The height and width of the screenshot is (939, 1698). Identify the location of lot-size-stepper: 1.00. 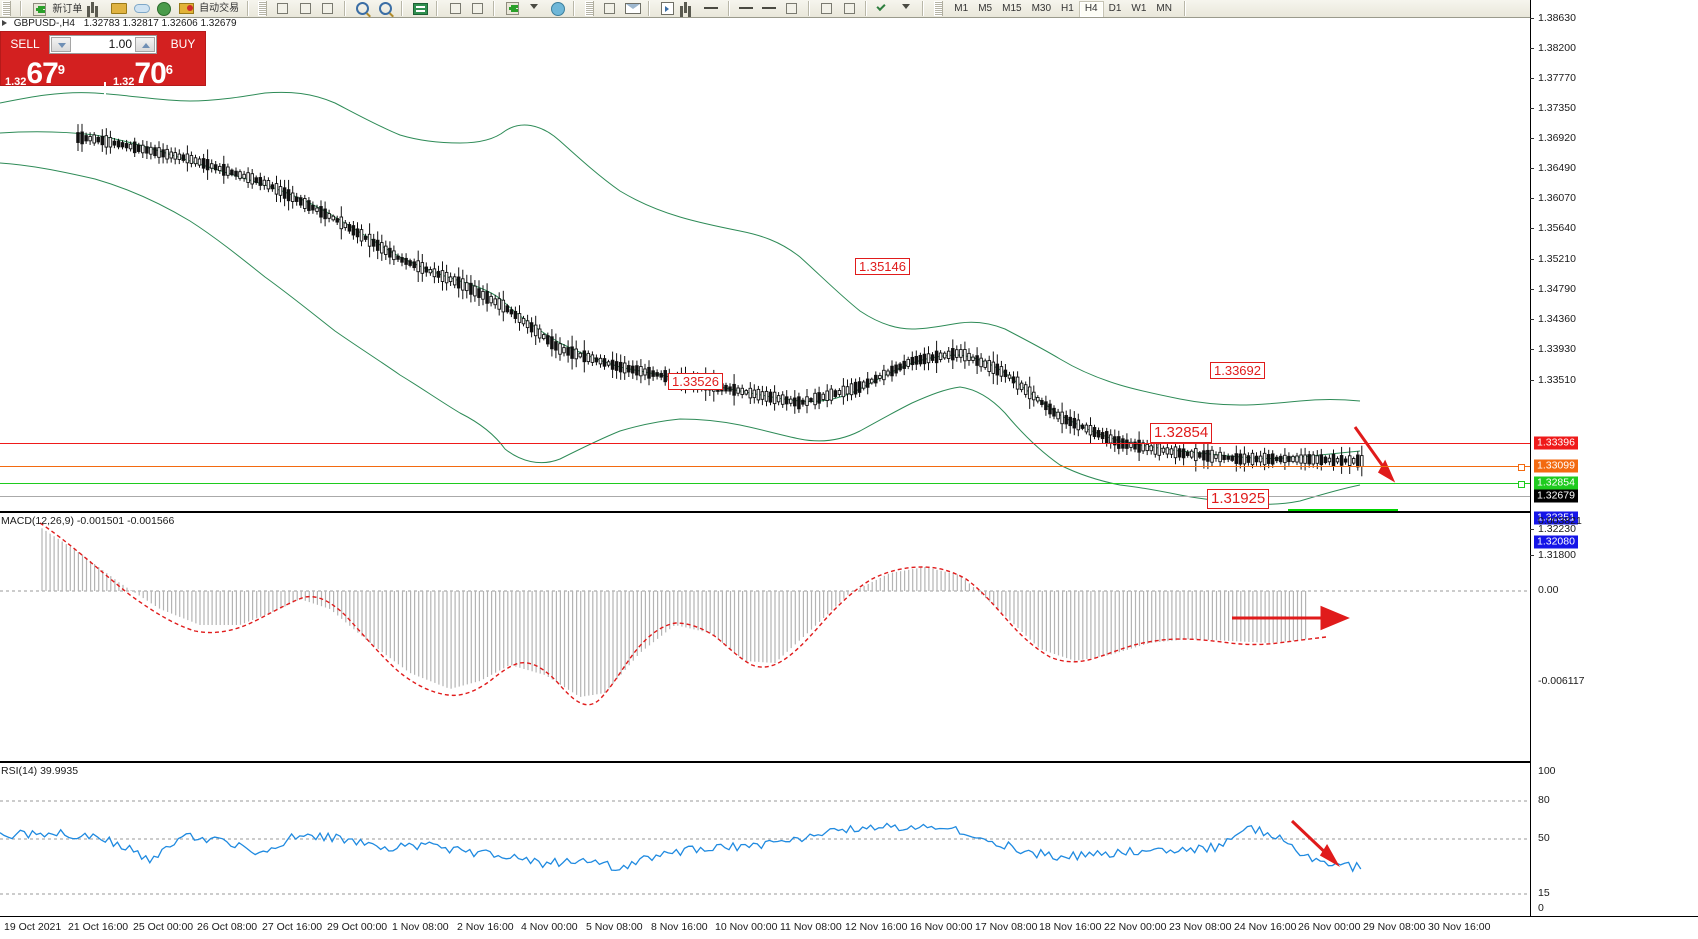
(103, 44).